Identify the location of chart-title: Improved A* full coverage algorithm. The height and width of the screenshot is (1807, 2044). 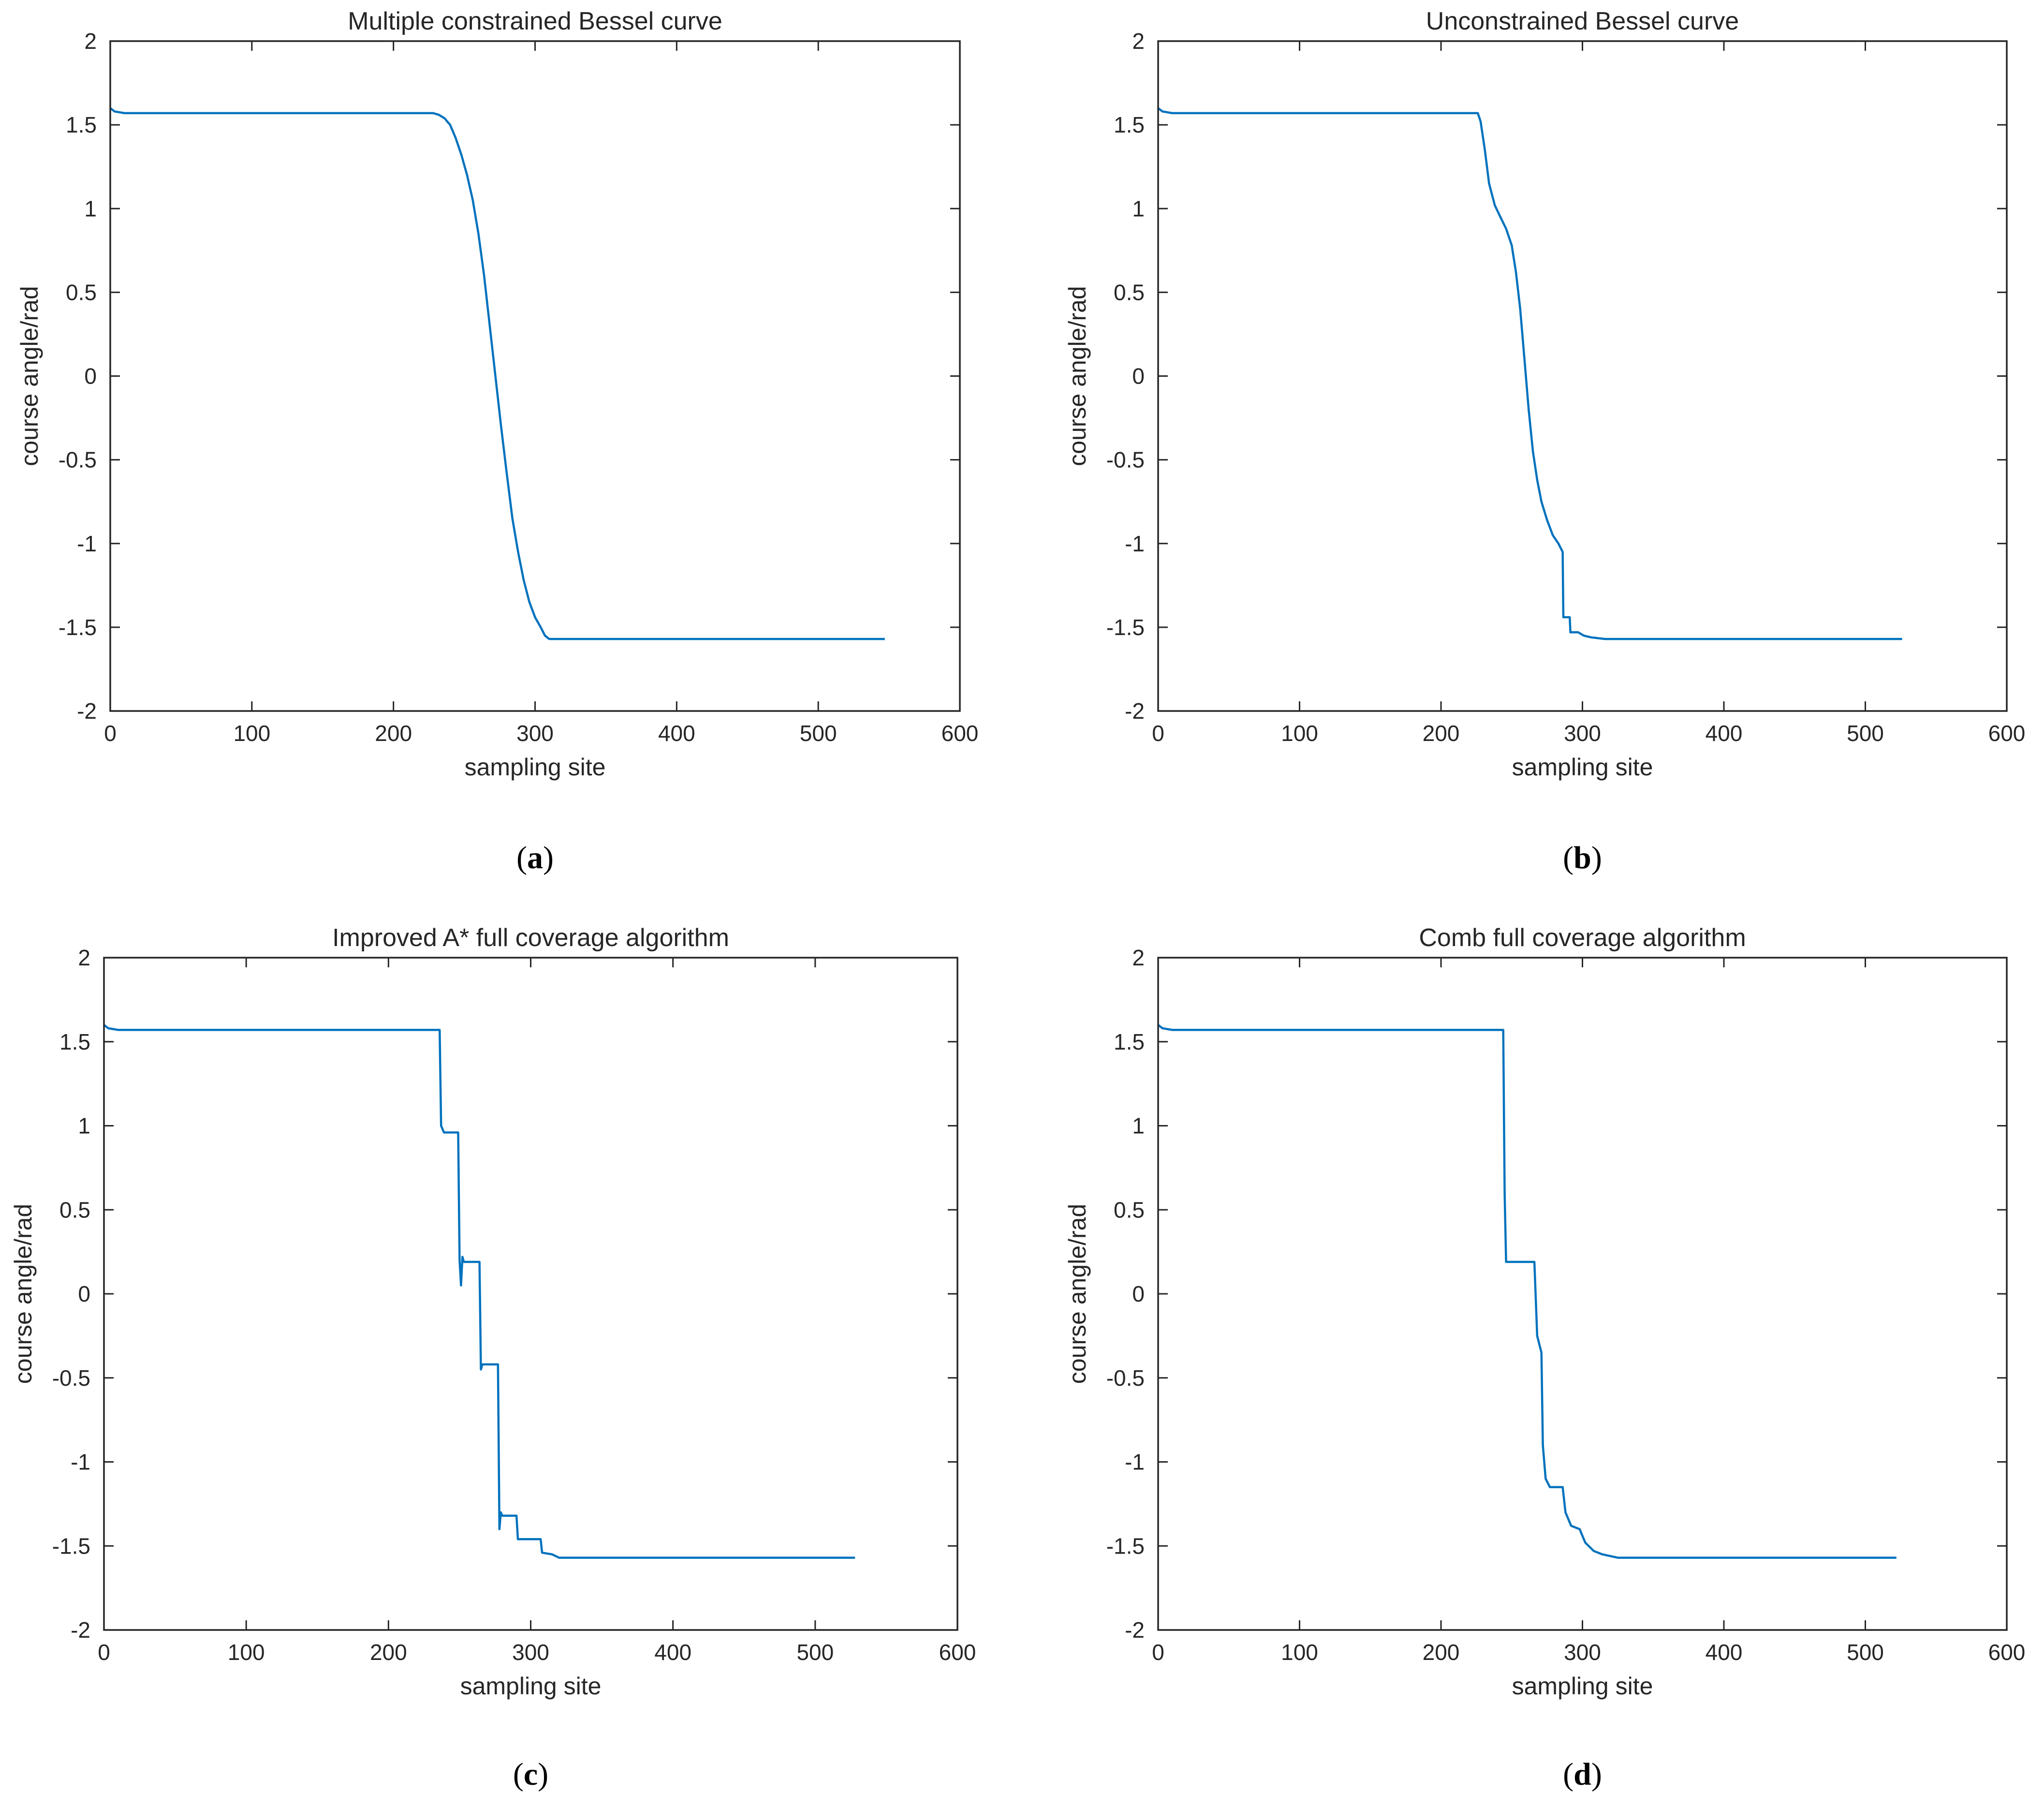
(530, 938).